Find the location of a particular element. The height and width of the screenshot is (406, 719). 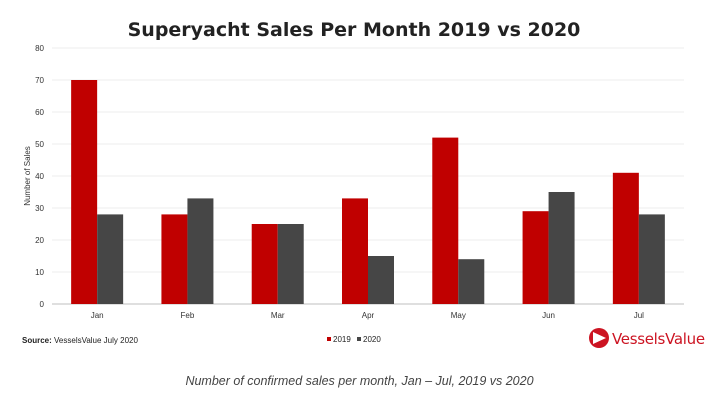

y-tick-label: 50 is located at coordinates (39, 144).